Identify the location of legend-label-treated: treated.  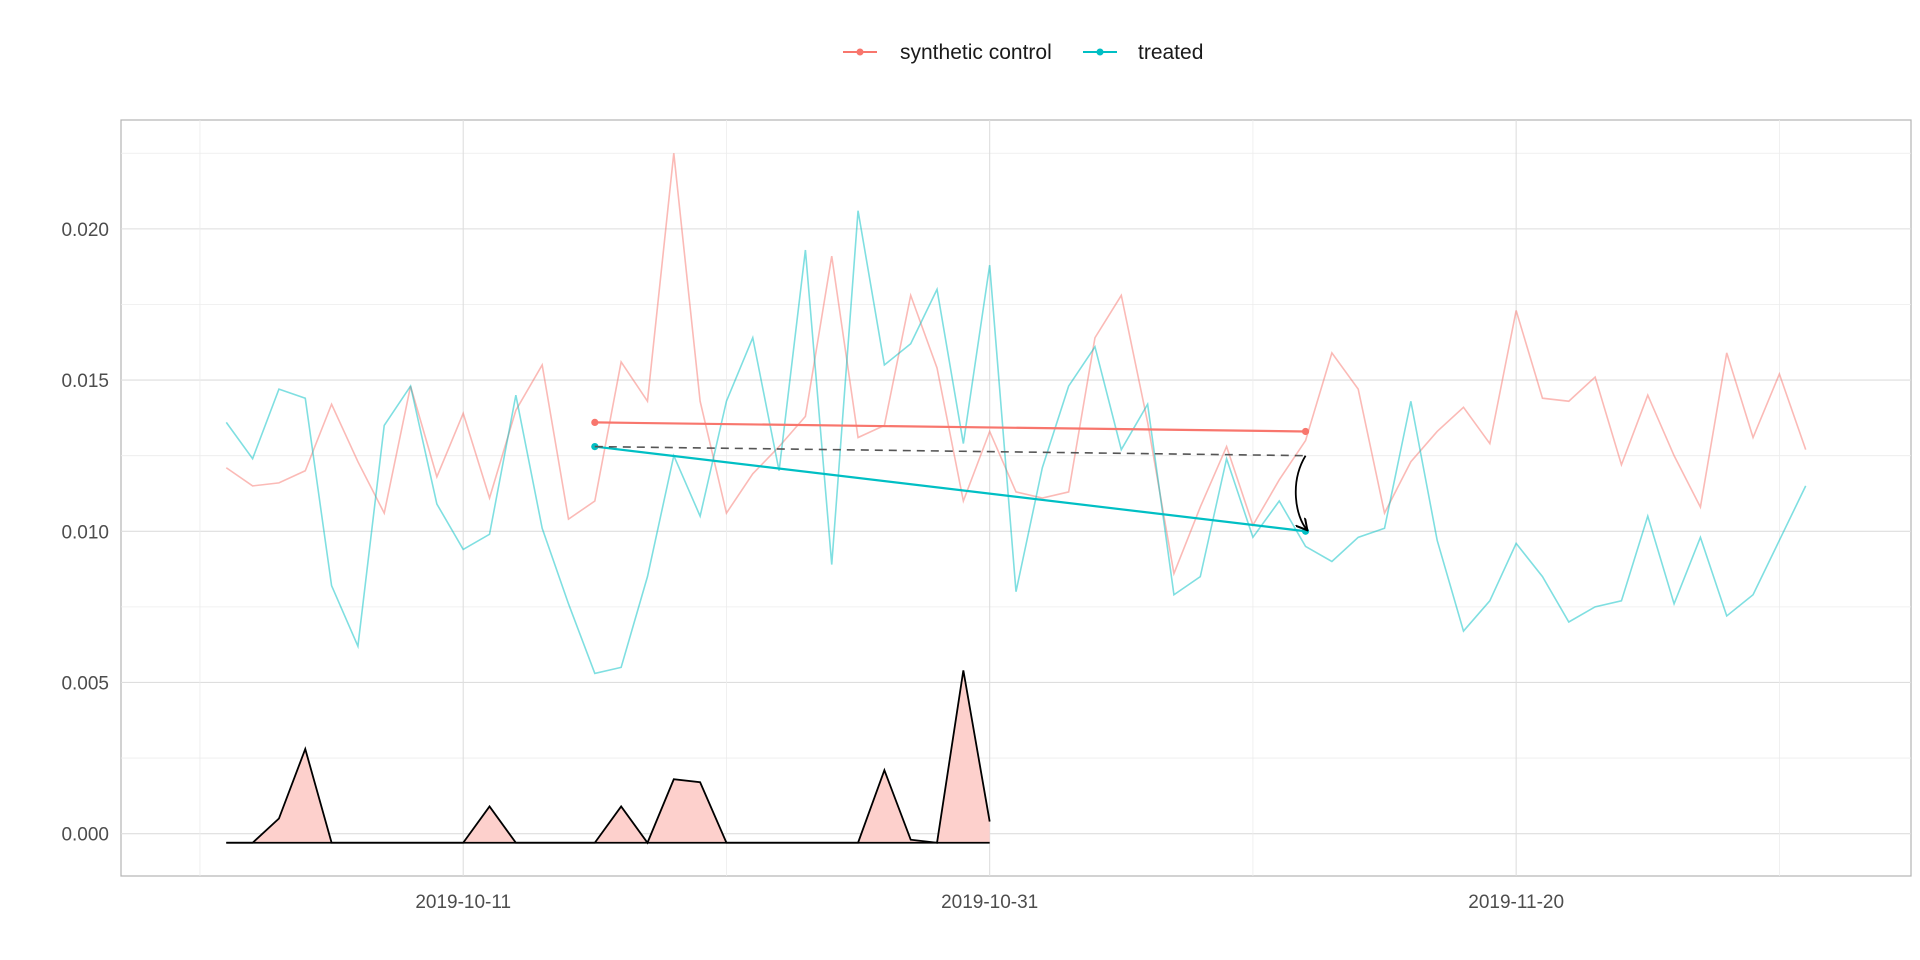
(1170, 52).